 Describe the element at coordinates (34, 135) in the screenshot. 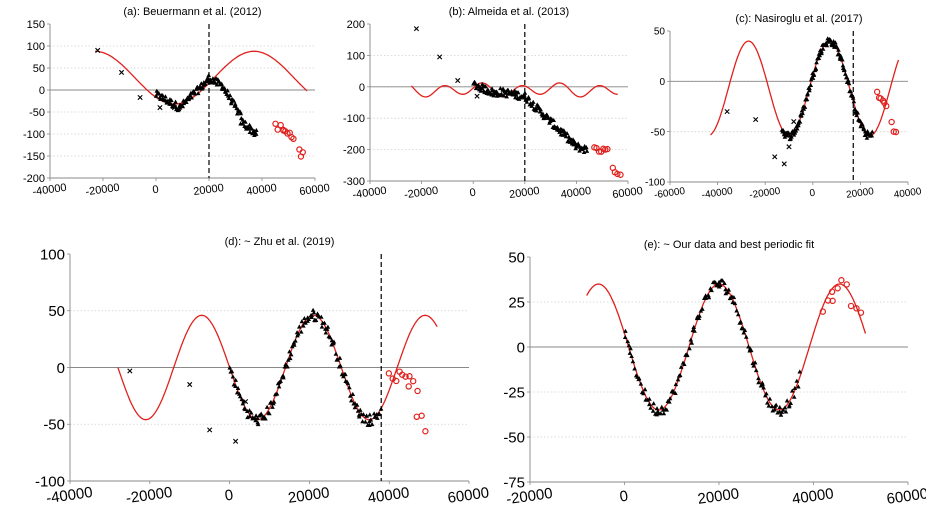

I see `y-tick-label: -100` at that location.